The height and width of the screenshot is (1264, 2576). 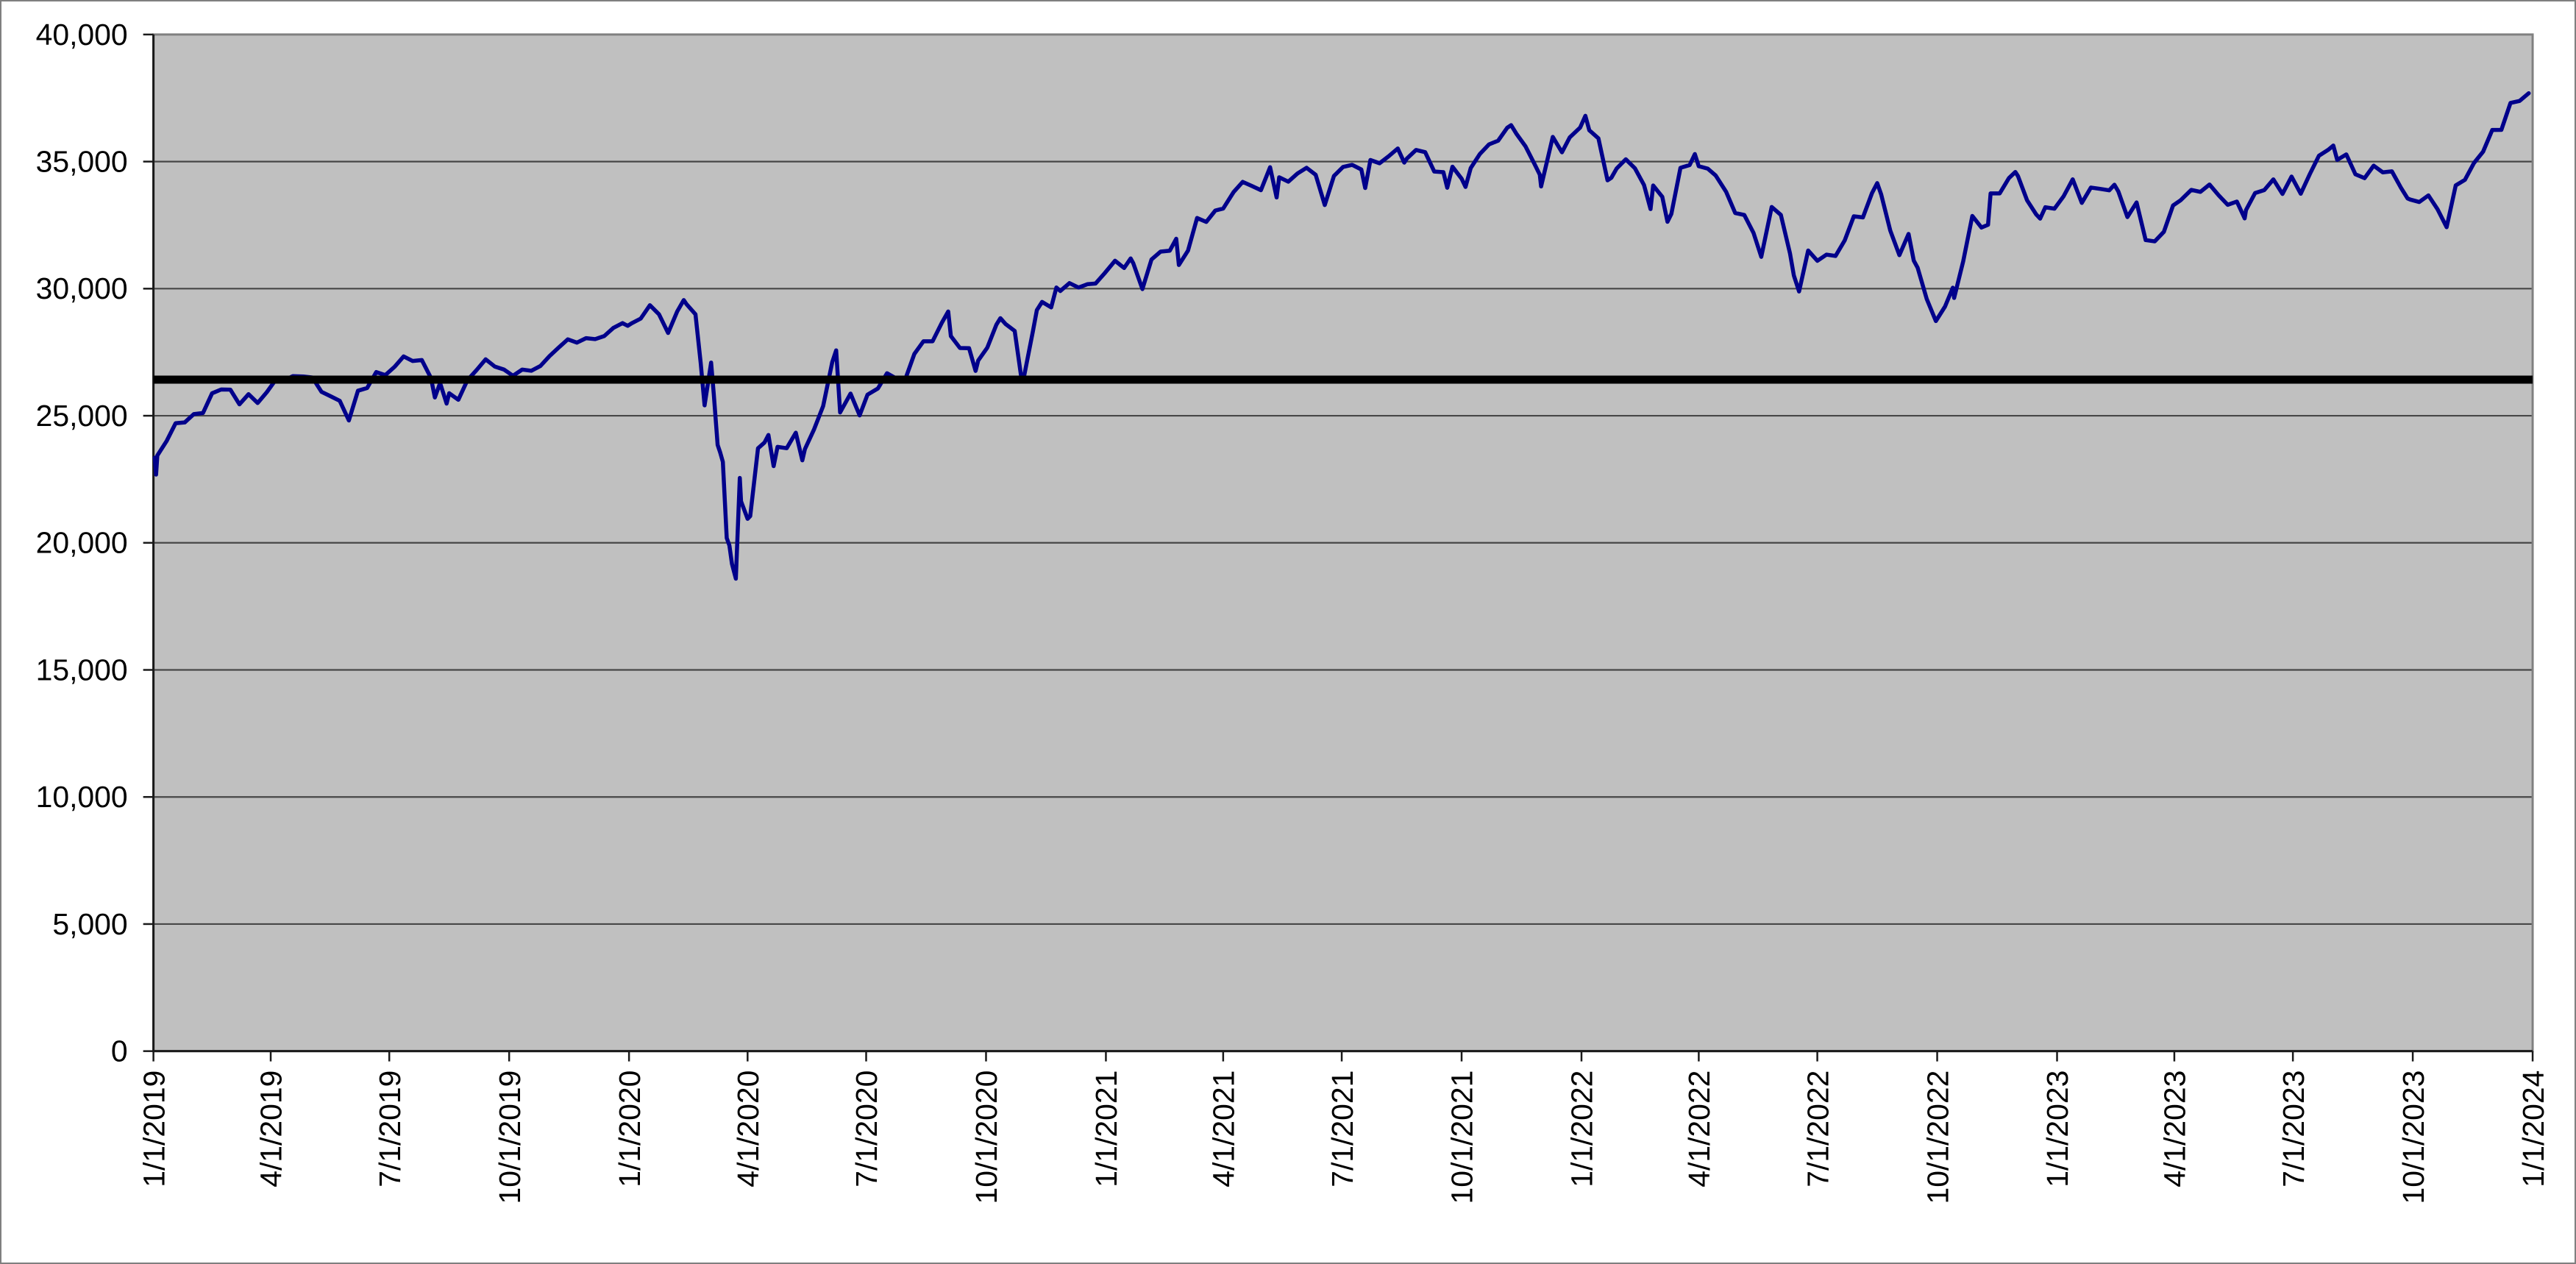 What do you see at coordinates (82, 35) in the screenshot?
I see `y-axis-tick-label: 40,000` at bounding box center [82, 35].